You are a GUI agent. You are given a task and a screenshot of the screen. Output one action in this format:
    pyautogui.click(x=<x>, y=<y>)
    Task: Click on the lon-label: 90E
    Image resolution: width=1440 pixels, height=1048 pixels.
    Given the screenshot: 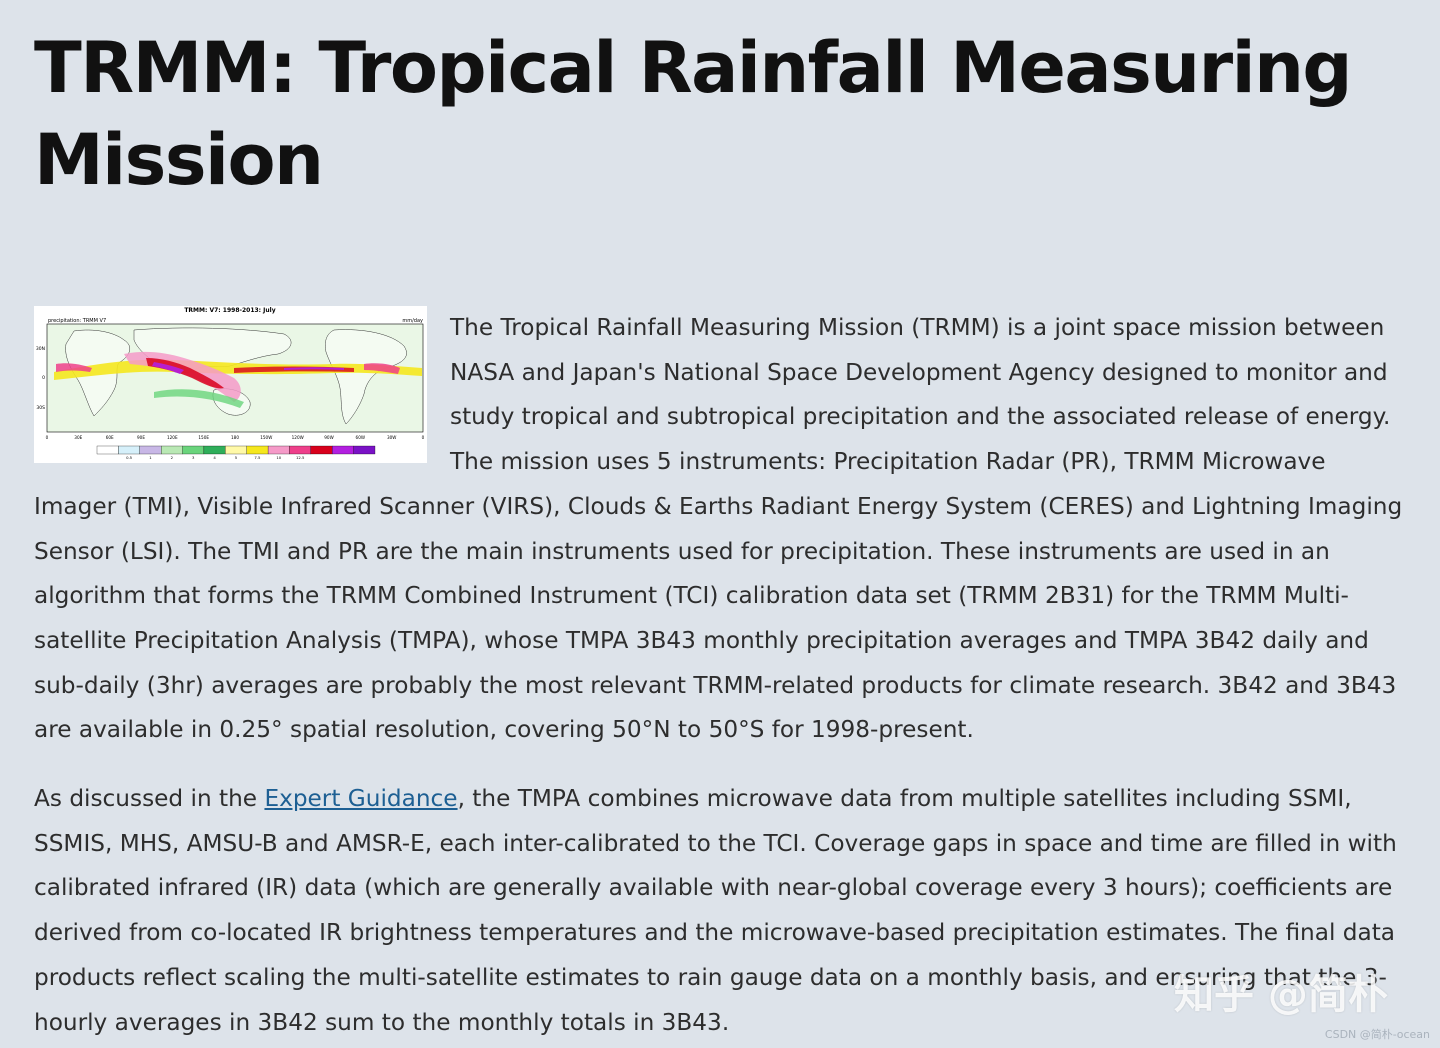 What is the action you would take?
    pyautogui.click(x=141, y=437)
    